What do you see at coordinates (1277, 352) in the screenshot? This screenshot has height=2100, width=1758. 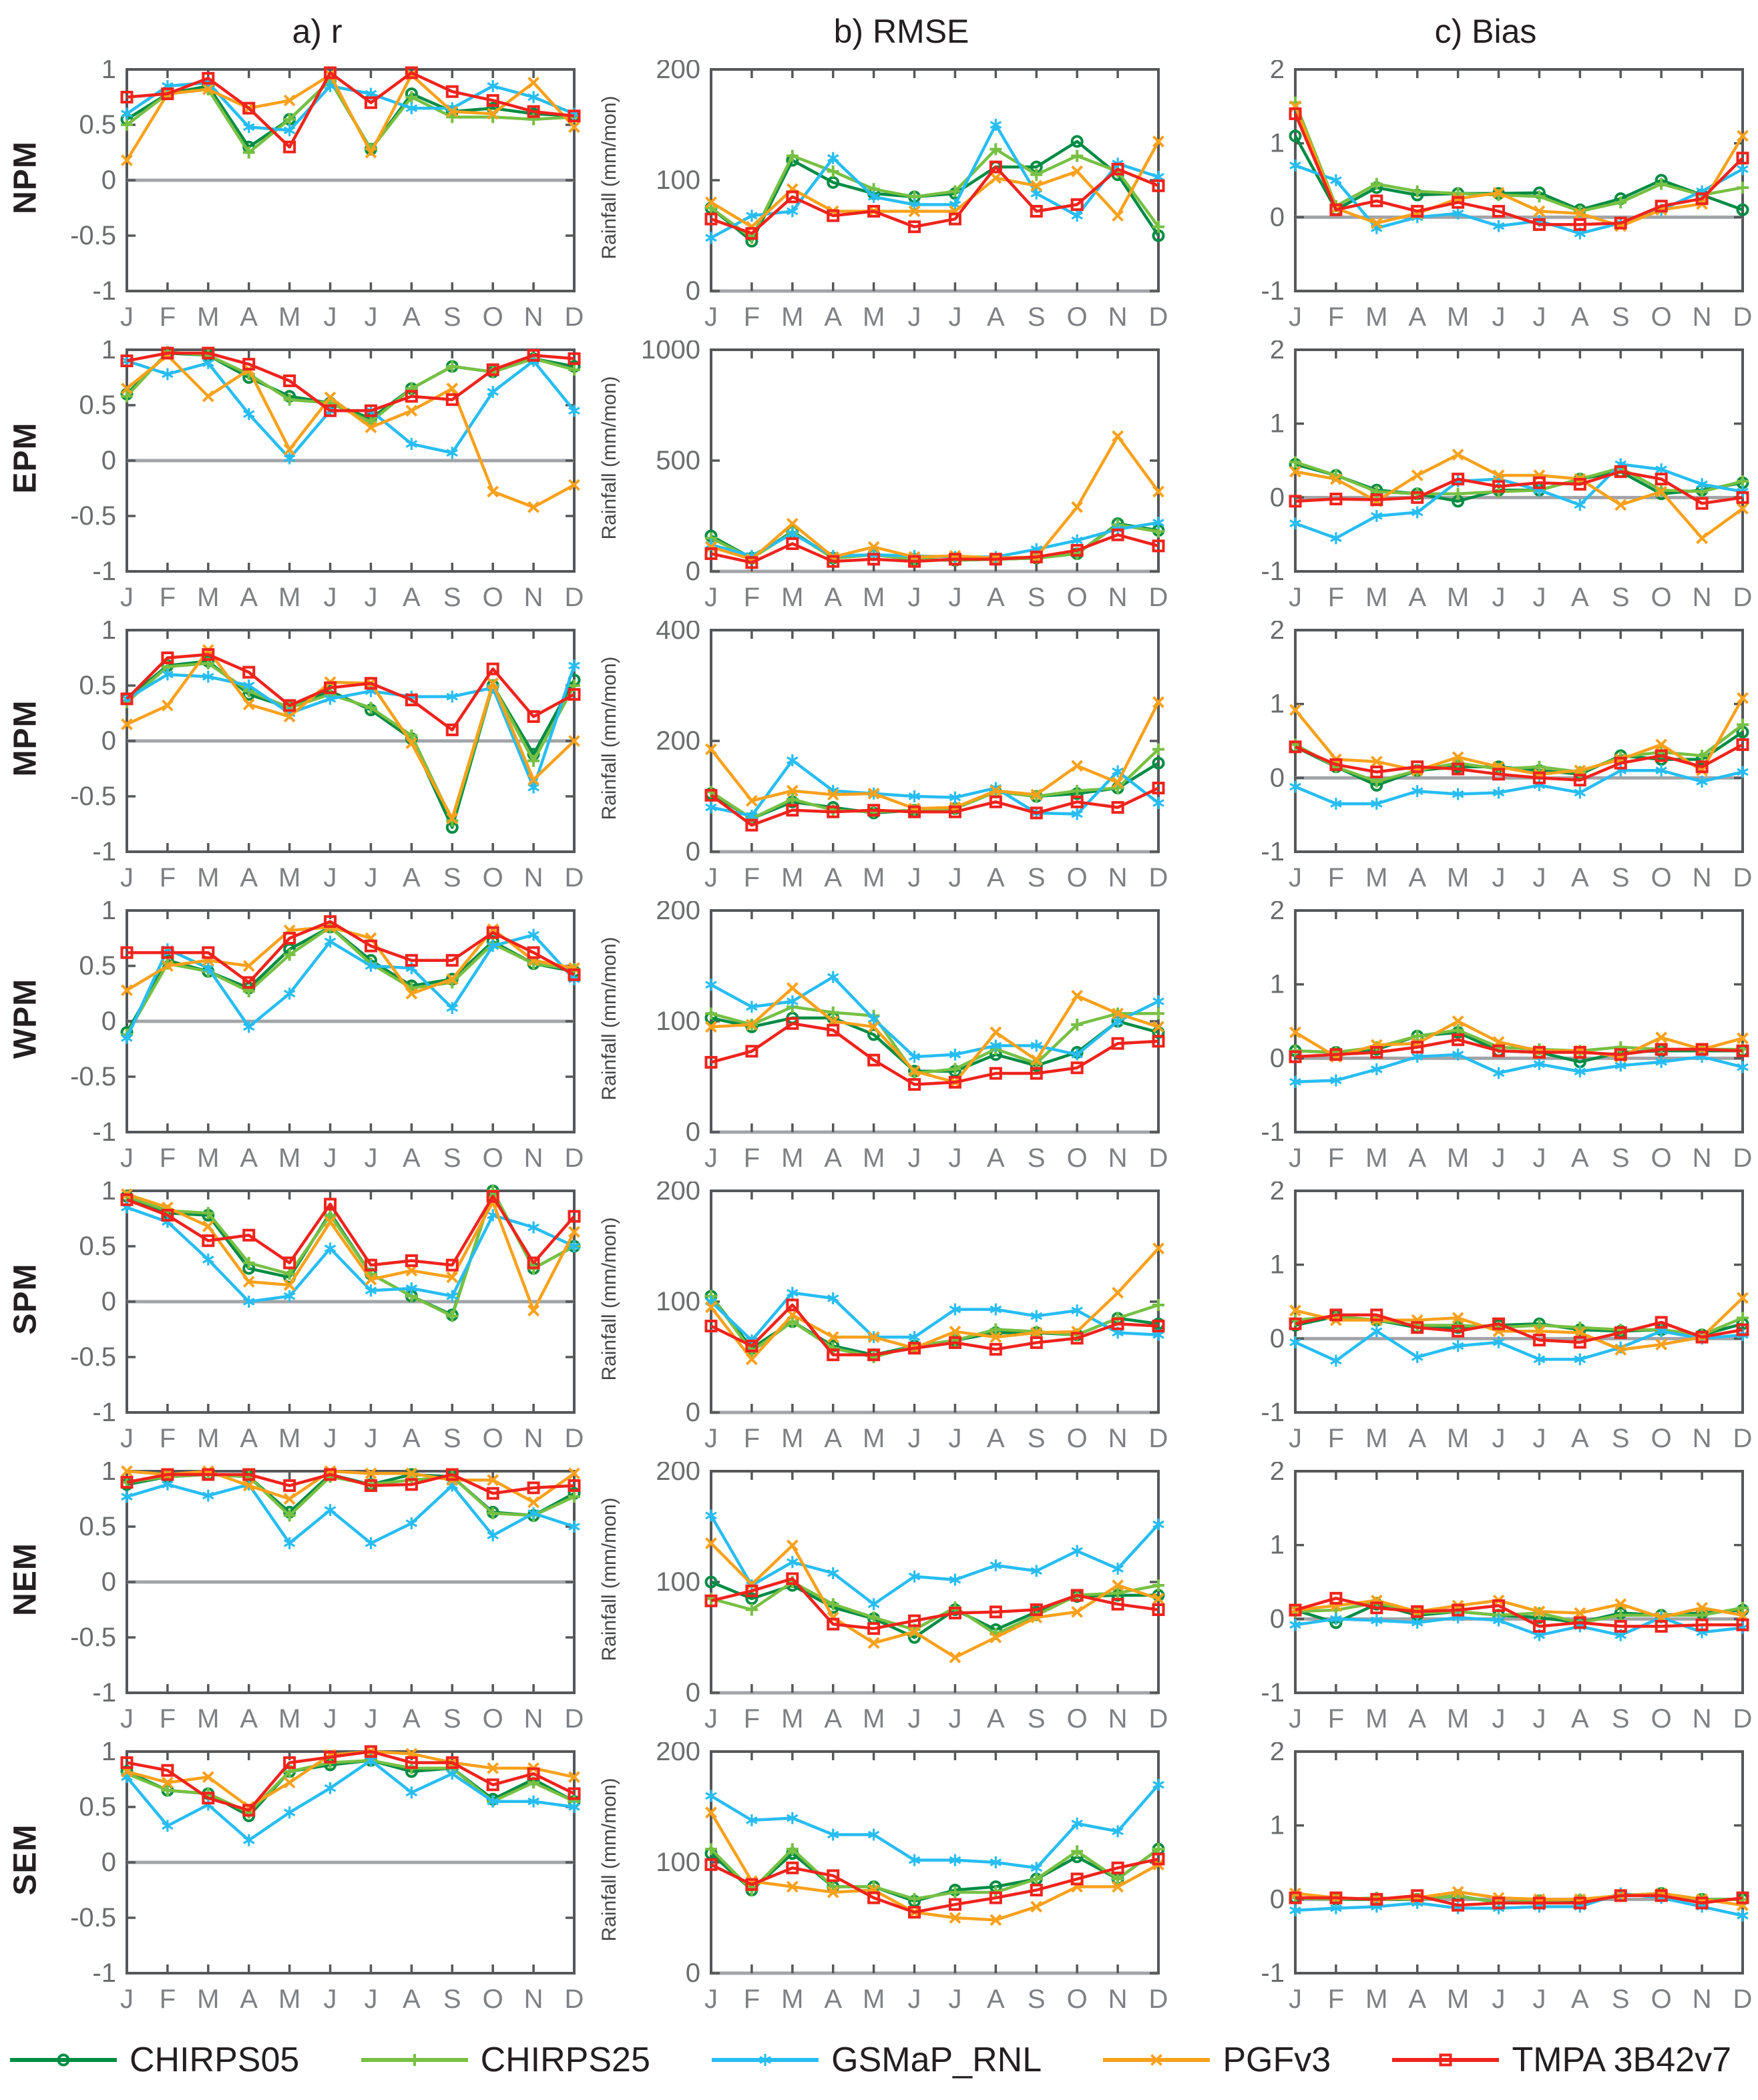 I see `y-tick-label: 2` at bounding box center [1277, 352].